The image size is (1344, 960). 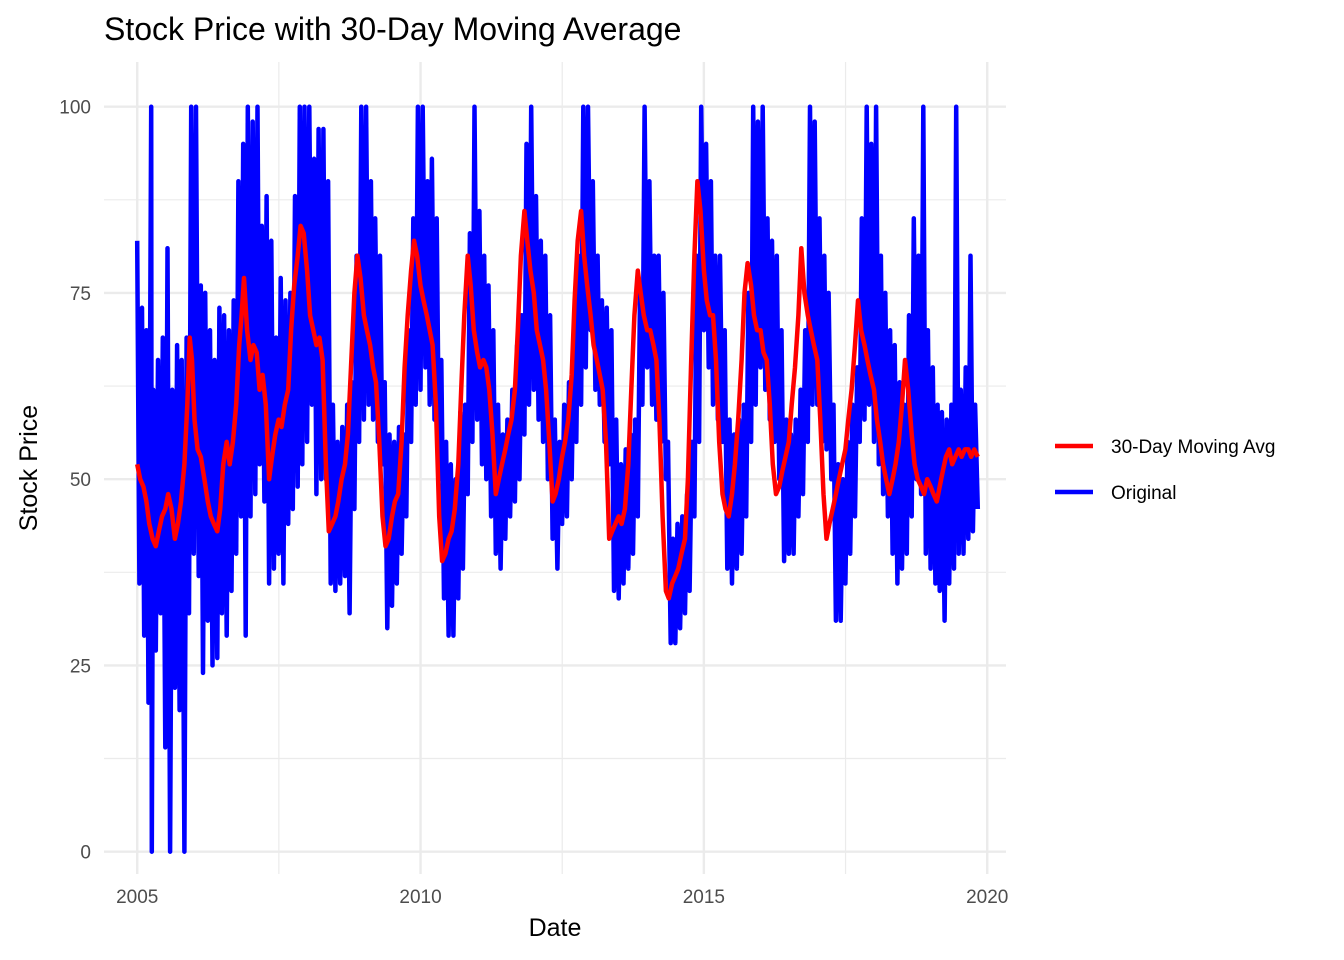 I want to click on x-axis-title: Date, so click(x=555, y=928).